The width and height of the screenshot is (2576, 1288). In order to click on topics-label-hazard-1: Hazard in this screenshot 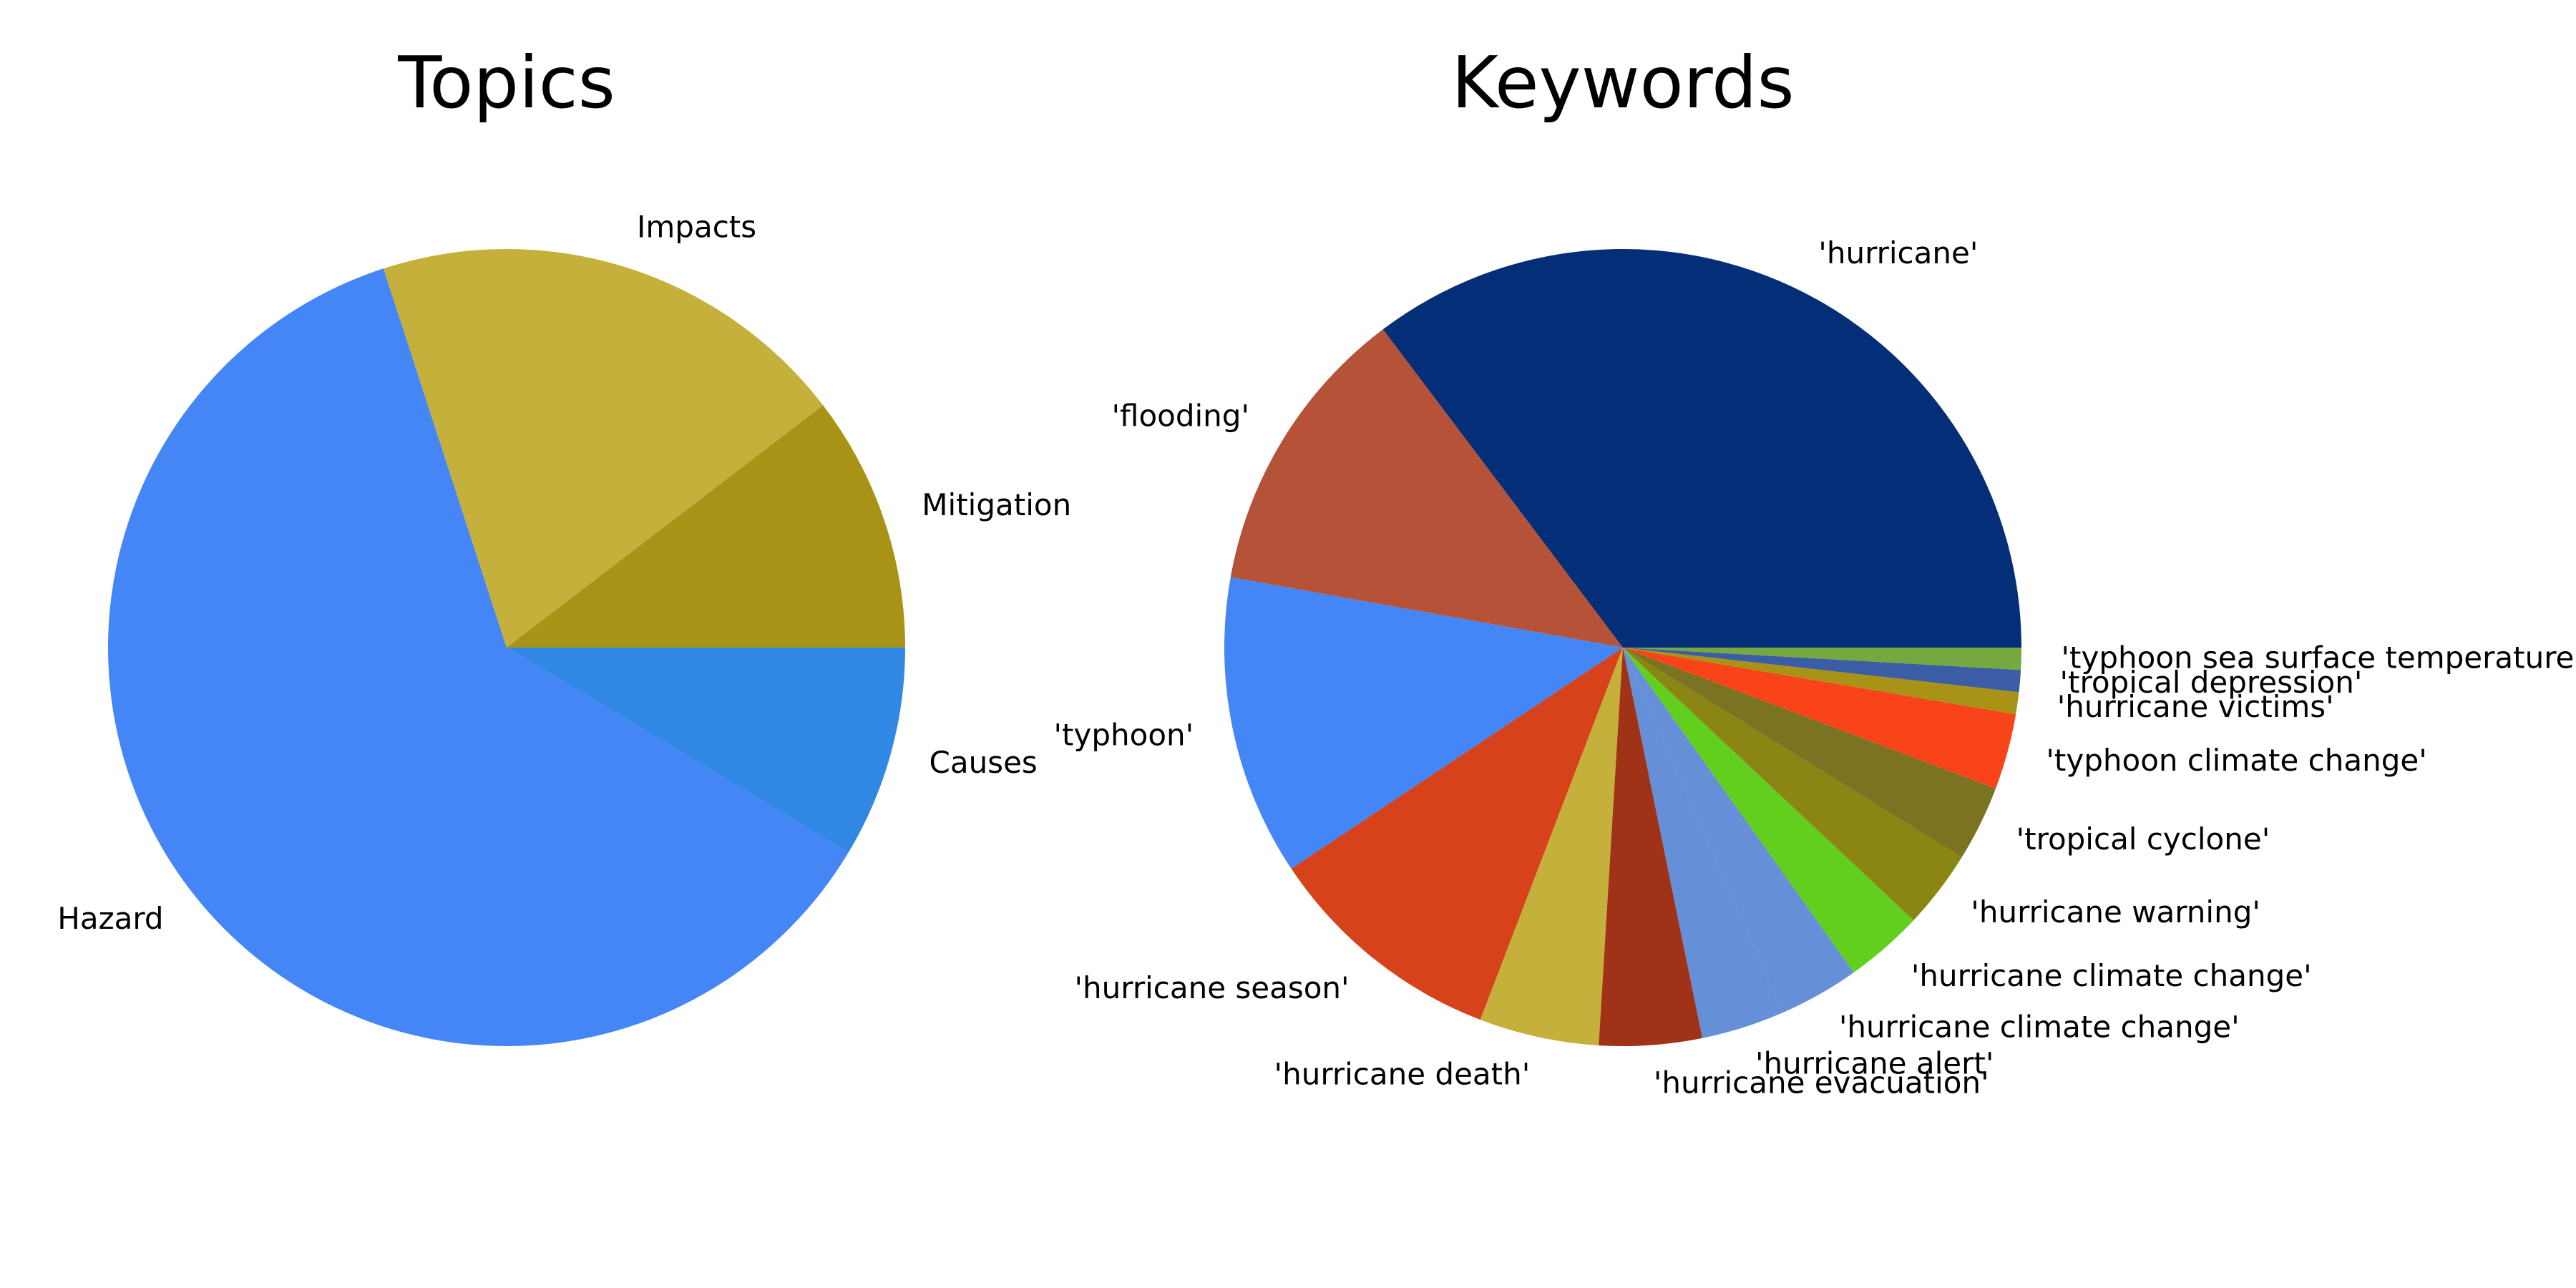, I will do `click(110, 918)`.